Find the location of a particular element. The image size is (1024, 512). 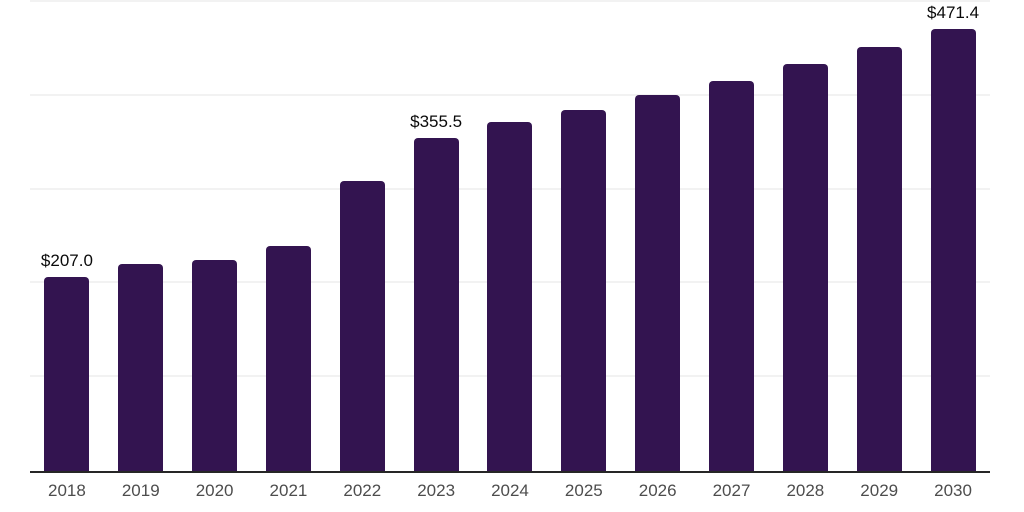

x-tick-2029: 2029 is located at coordinates (879, 490).